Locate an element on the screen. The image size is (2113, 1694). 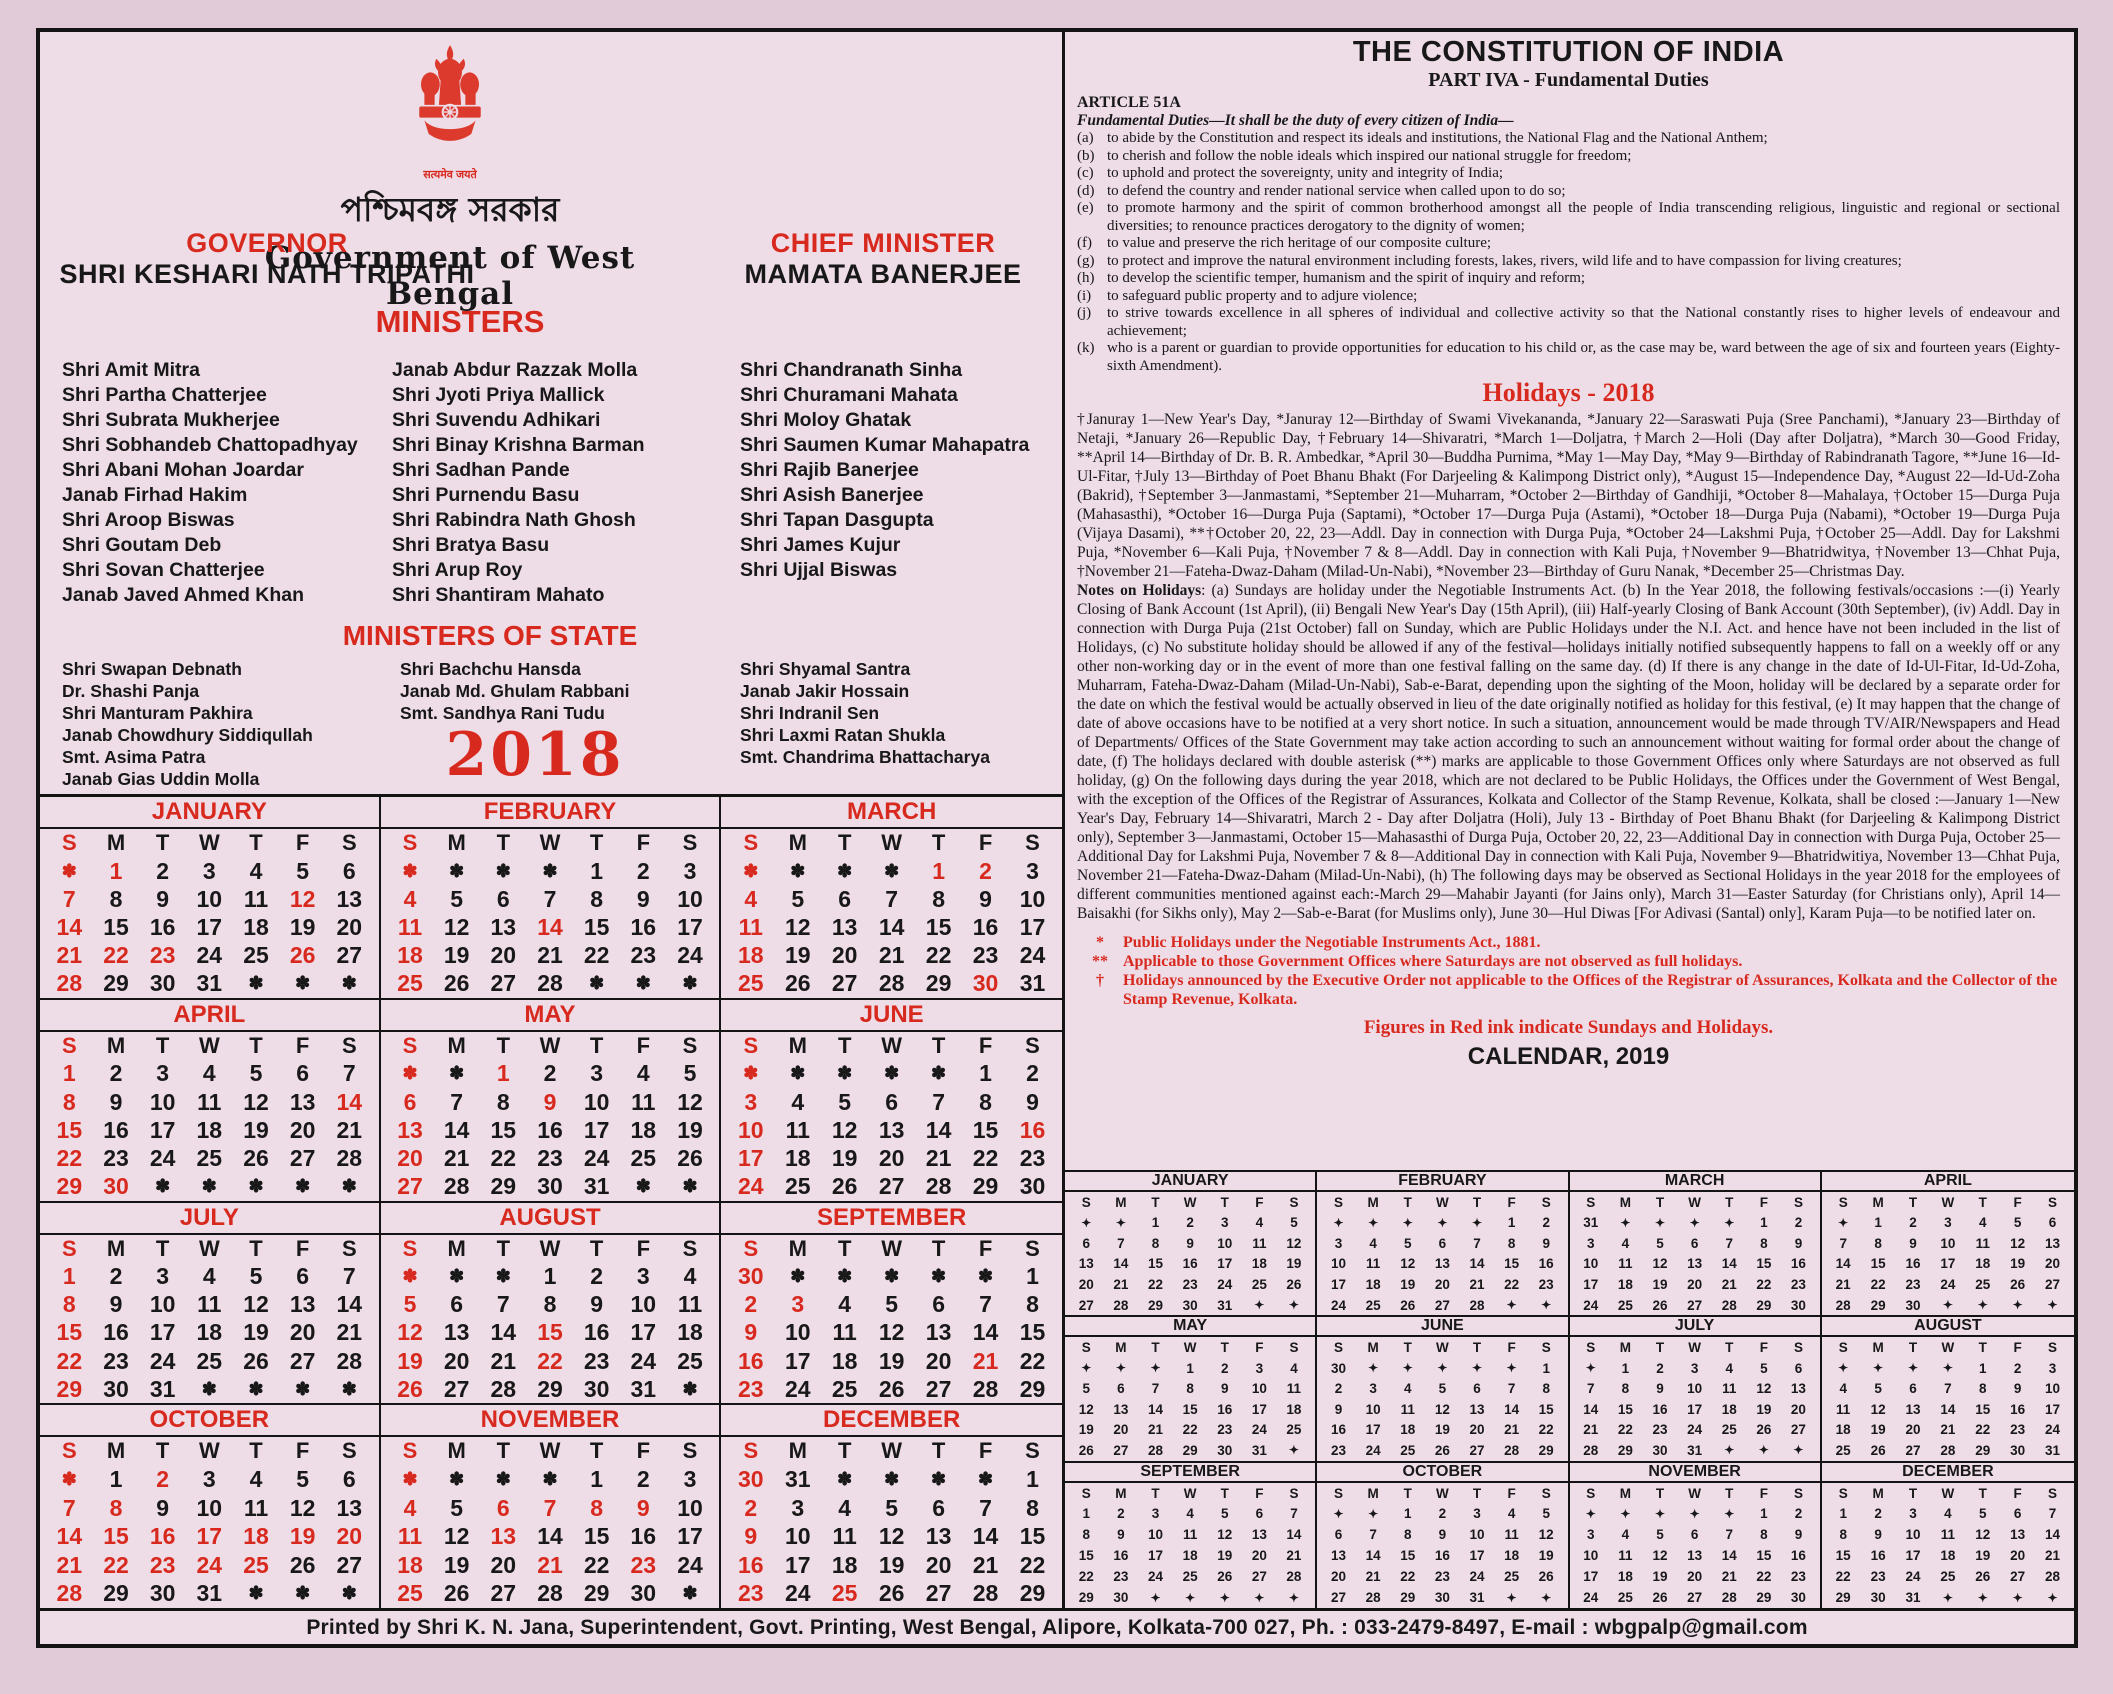
day-cell: 18 is located at coordinates (1190, 1556).